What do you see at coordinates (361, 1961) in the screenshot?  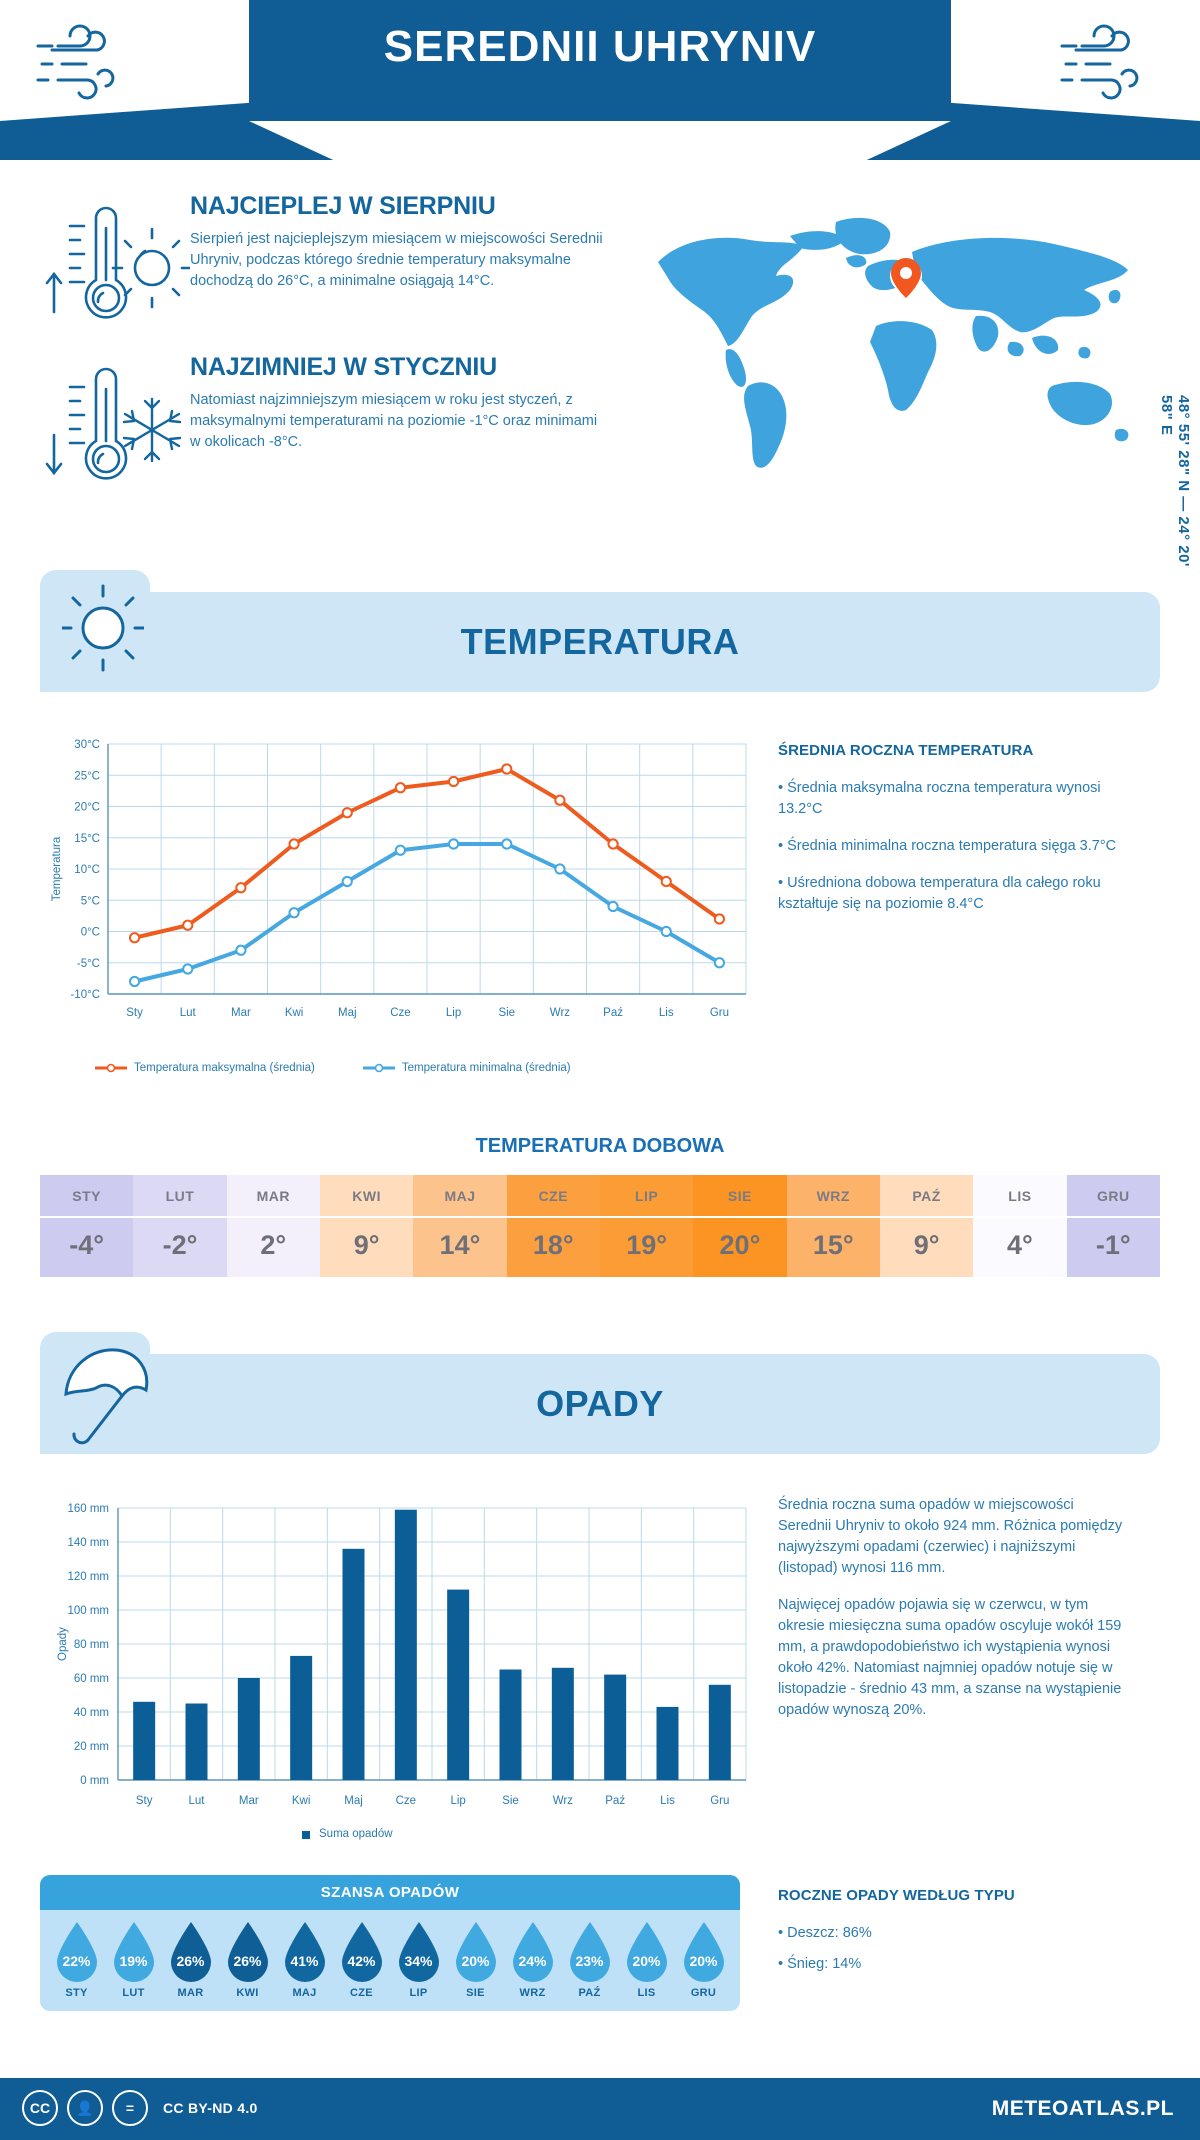 I see `precipitation-chance-value: 42%` at bounding box center [361, 1961].